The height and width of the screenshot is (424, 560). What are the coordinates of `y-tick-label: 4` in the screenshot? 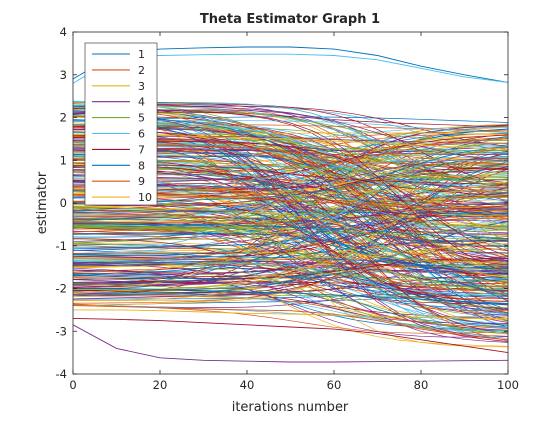 It's located at (63, 32).